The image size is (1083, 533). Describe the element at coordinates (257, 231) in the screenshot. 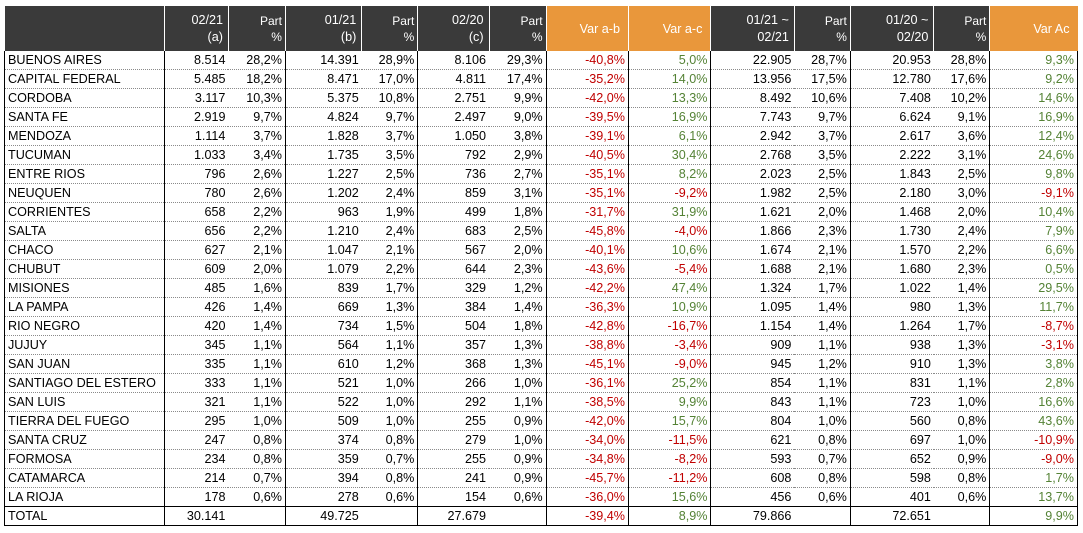

I see `feb21-part: 2,2%` at that location.